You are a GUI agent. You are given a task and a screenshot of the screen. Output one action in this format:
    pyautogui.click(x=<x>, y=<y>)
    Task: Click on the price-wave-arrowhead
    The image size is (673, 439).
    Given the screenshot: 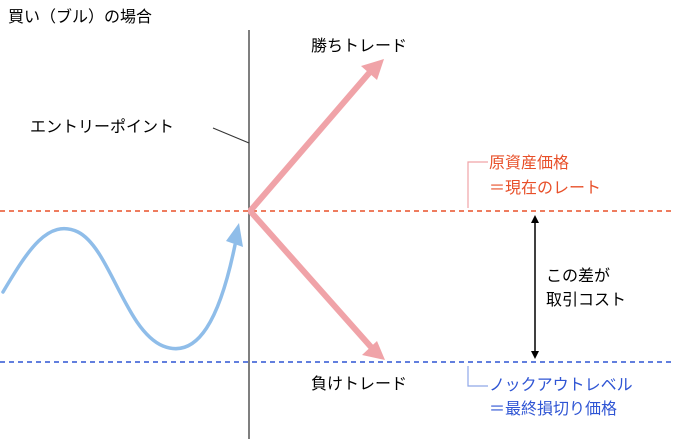 What is the action you would take?
    pyautogui.click(x=234, y=235)
    